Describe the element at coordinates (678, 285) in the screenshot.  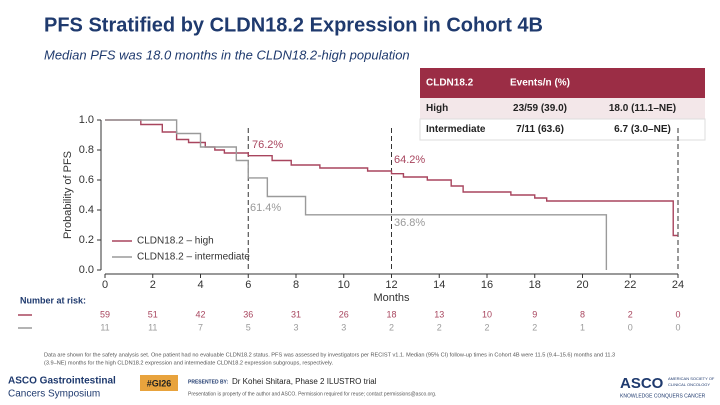
I see `x-tick-label: 24` at that location.